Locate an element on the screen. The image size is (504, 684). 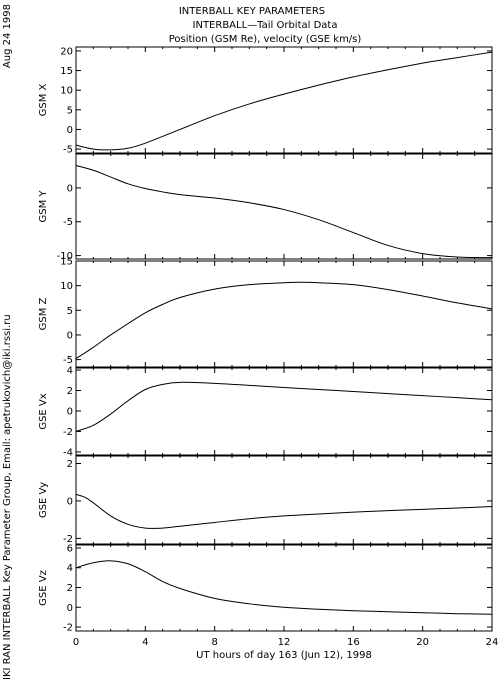
x-tick-label: 8 is located at coordinates (214, 642).